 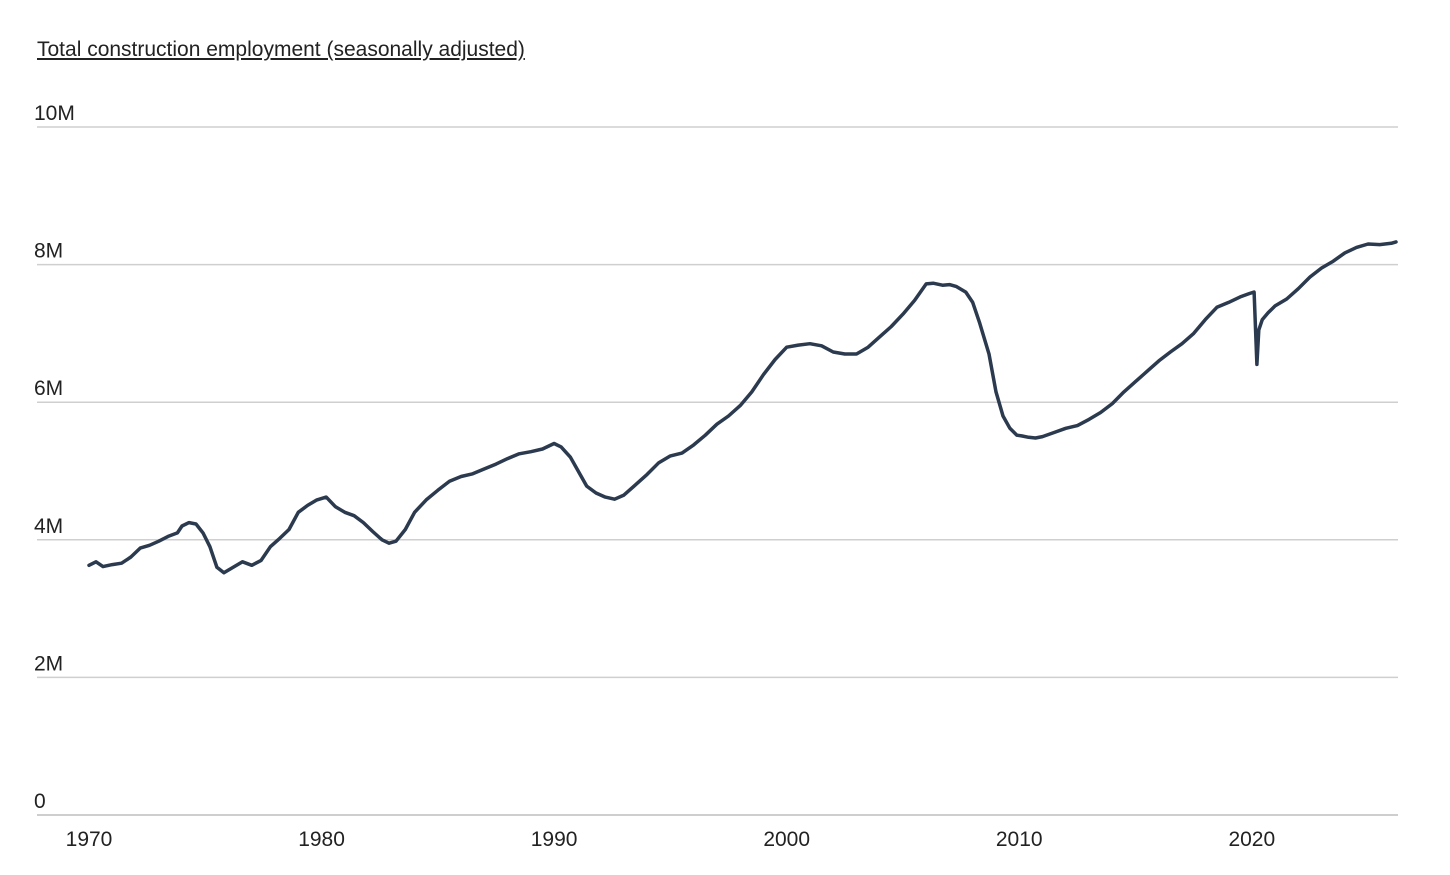 I want to click on y-tick-label: 0, so click(x=40, y=801).